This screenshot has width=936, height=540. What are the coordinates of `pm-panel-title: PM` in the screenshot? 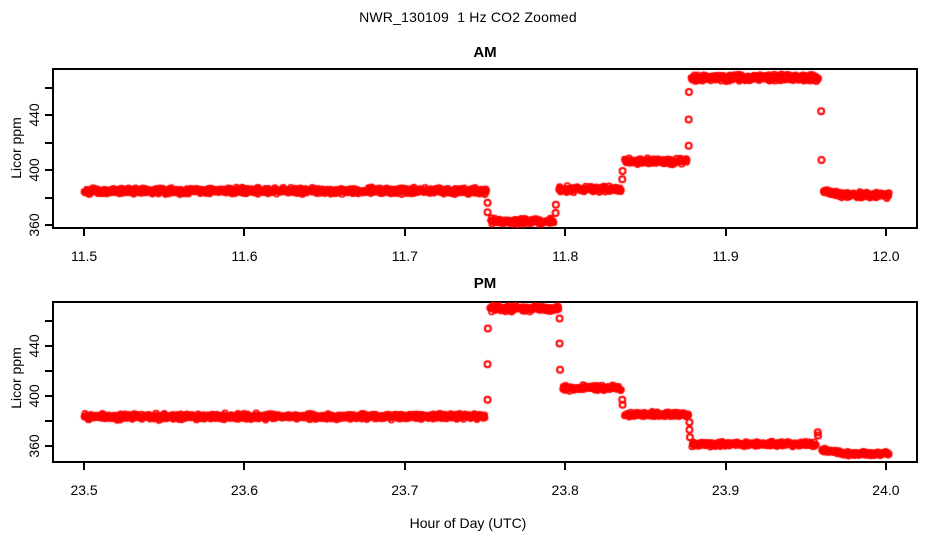 It's located at (485, 283).